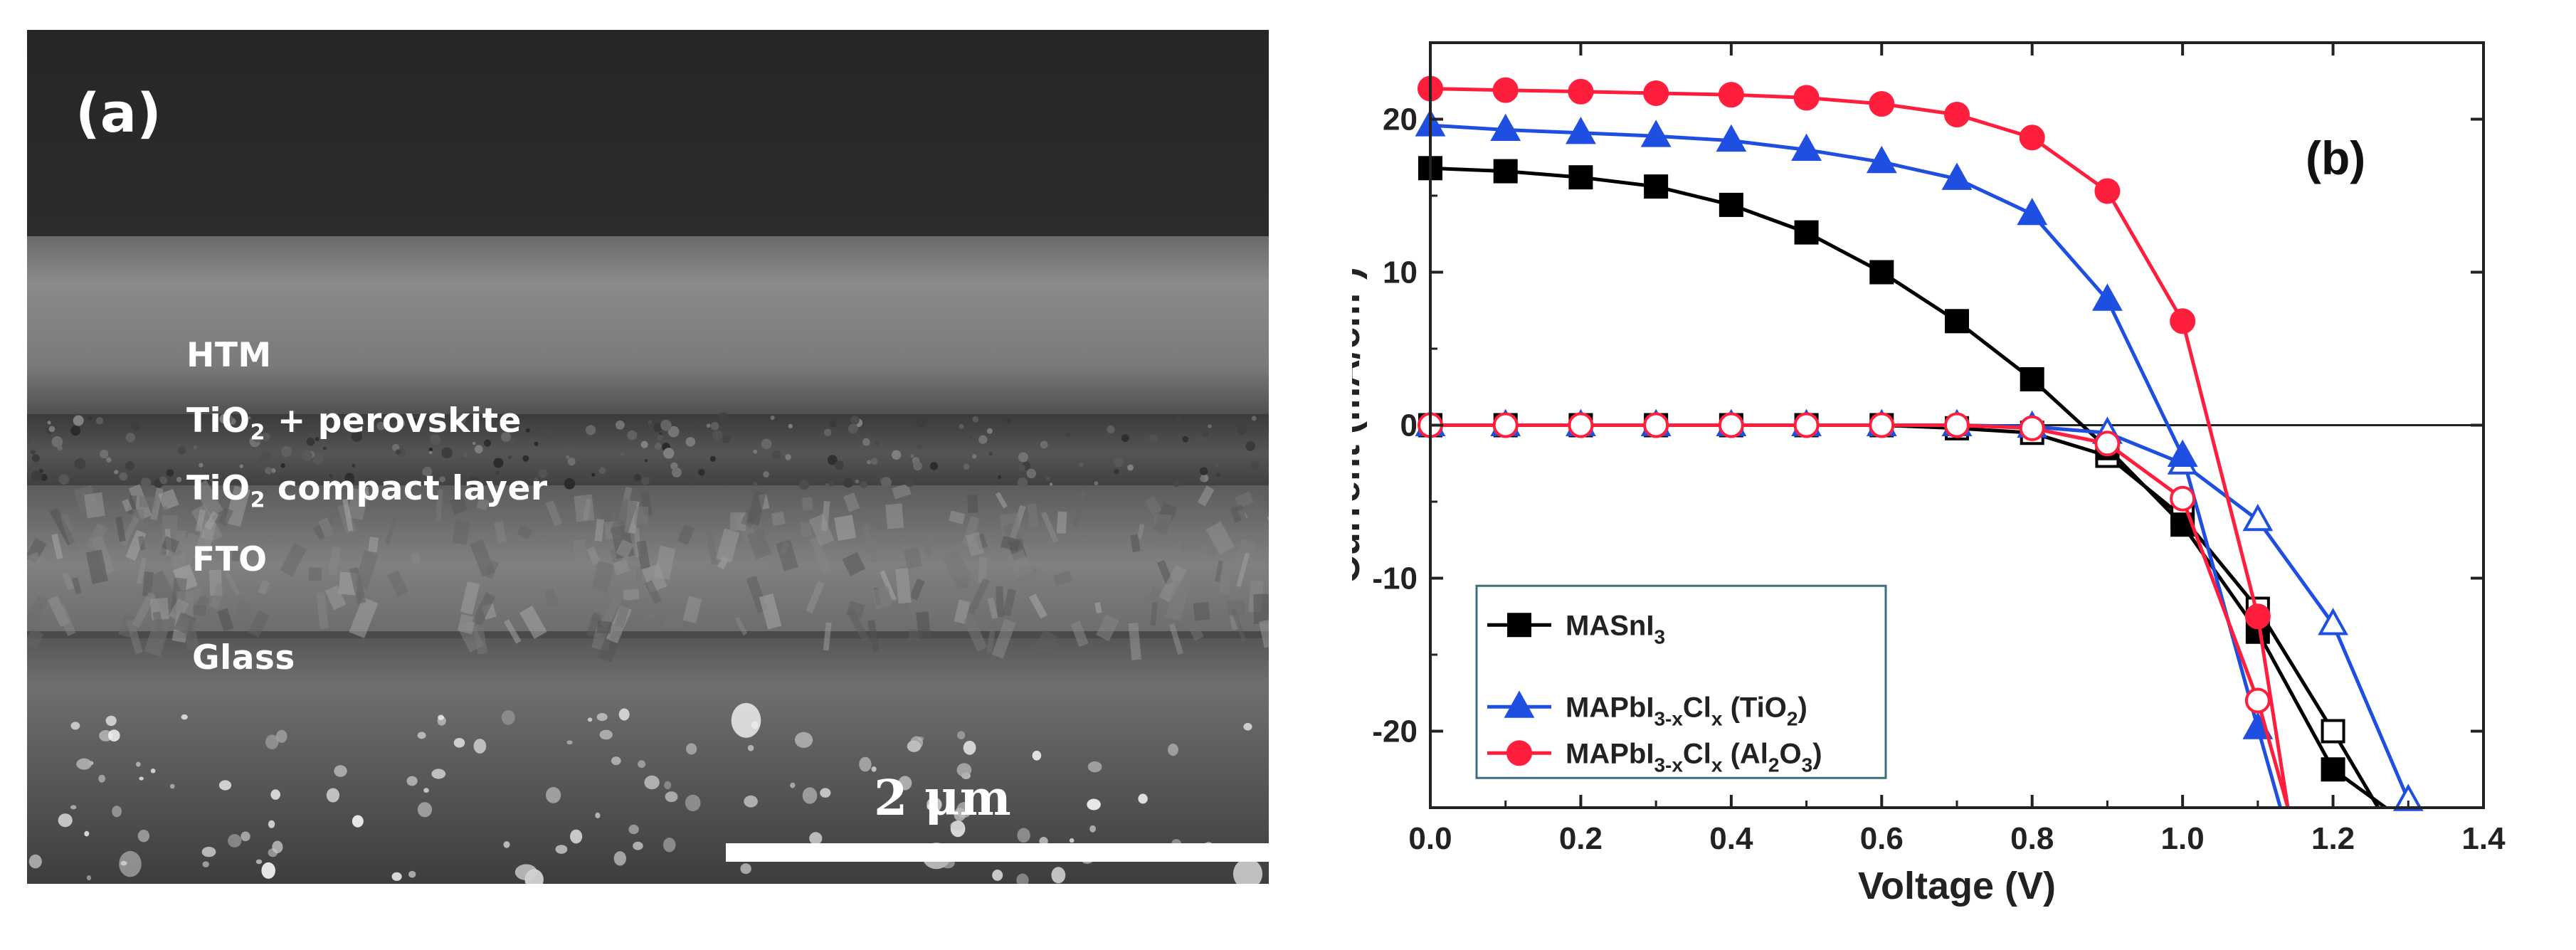 The height and width of the screenshot is (950, 2576). What do you see at coordinates (2333, 838) in the screenshot?
I see `x-tick-label: 1.2` at bounding box center [2333, 838].